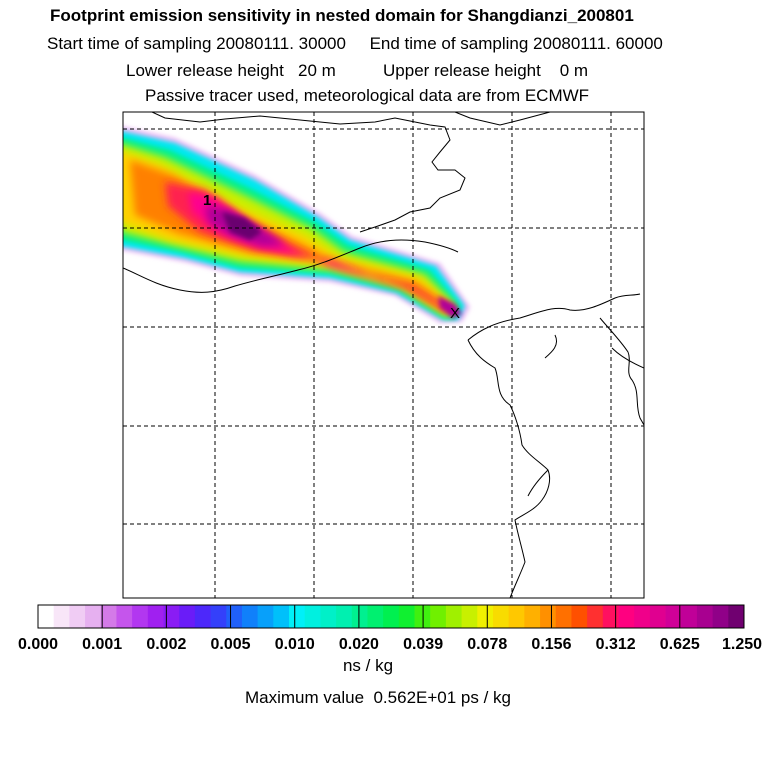 The width and height of the screenshot is (768, 768). Describe the element at coordinates (551, 644) in the screenshot. I see `colorbar-tick-label: 0.156` at that location.